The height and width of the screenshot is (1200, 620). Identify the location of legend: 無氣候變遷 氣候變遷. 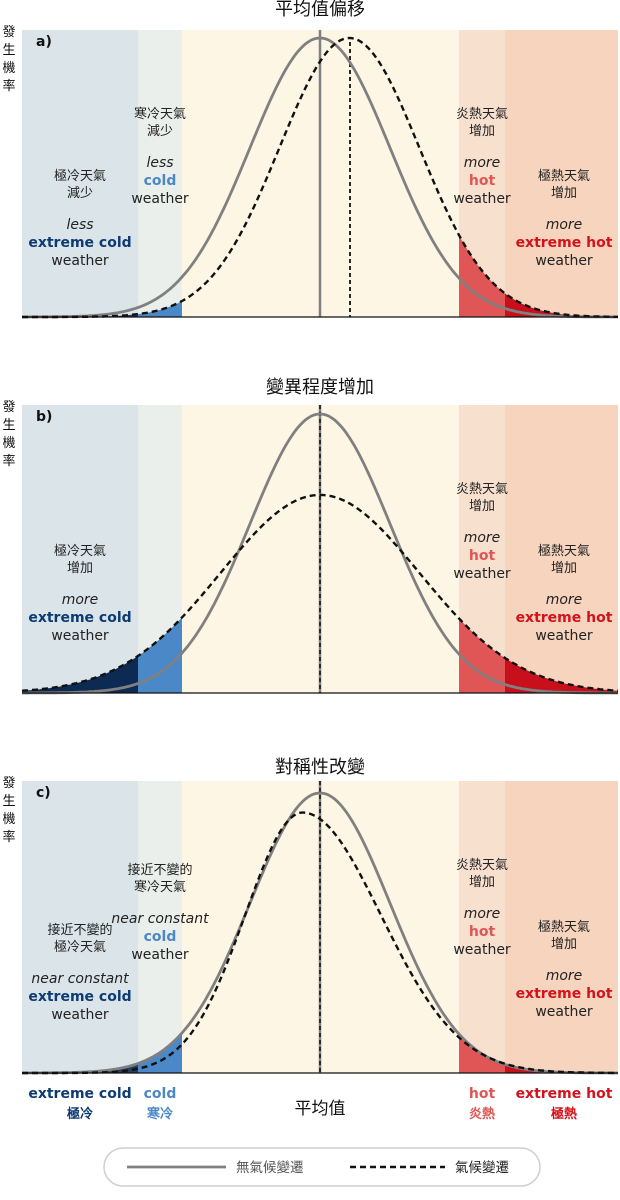
(322, 1167).